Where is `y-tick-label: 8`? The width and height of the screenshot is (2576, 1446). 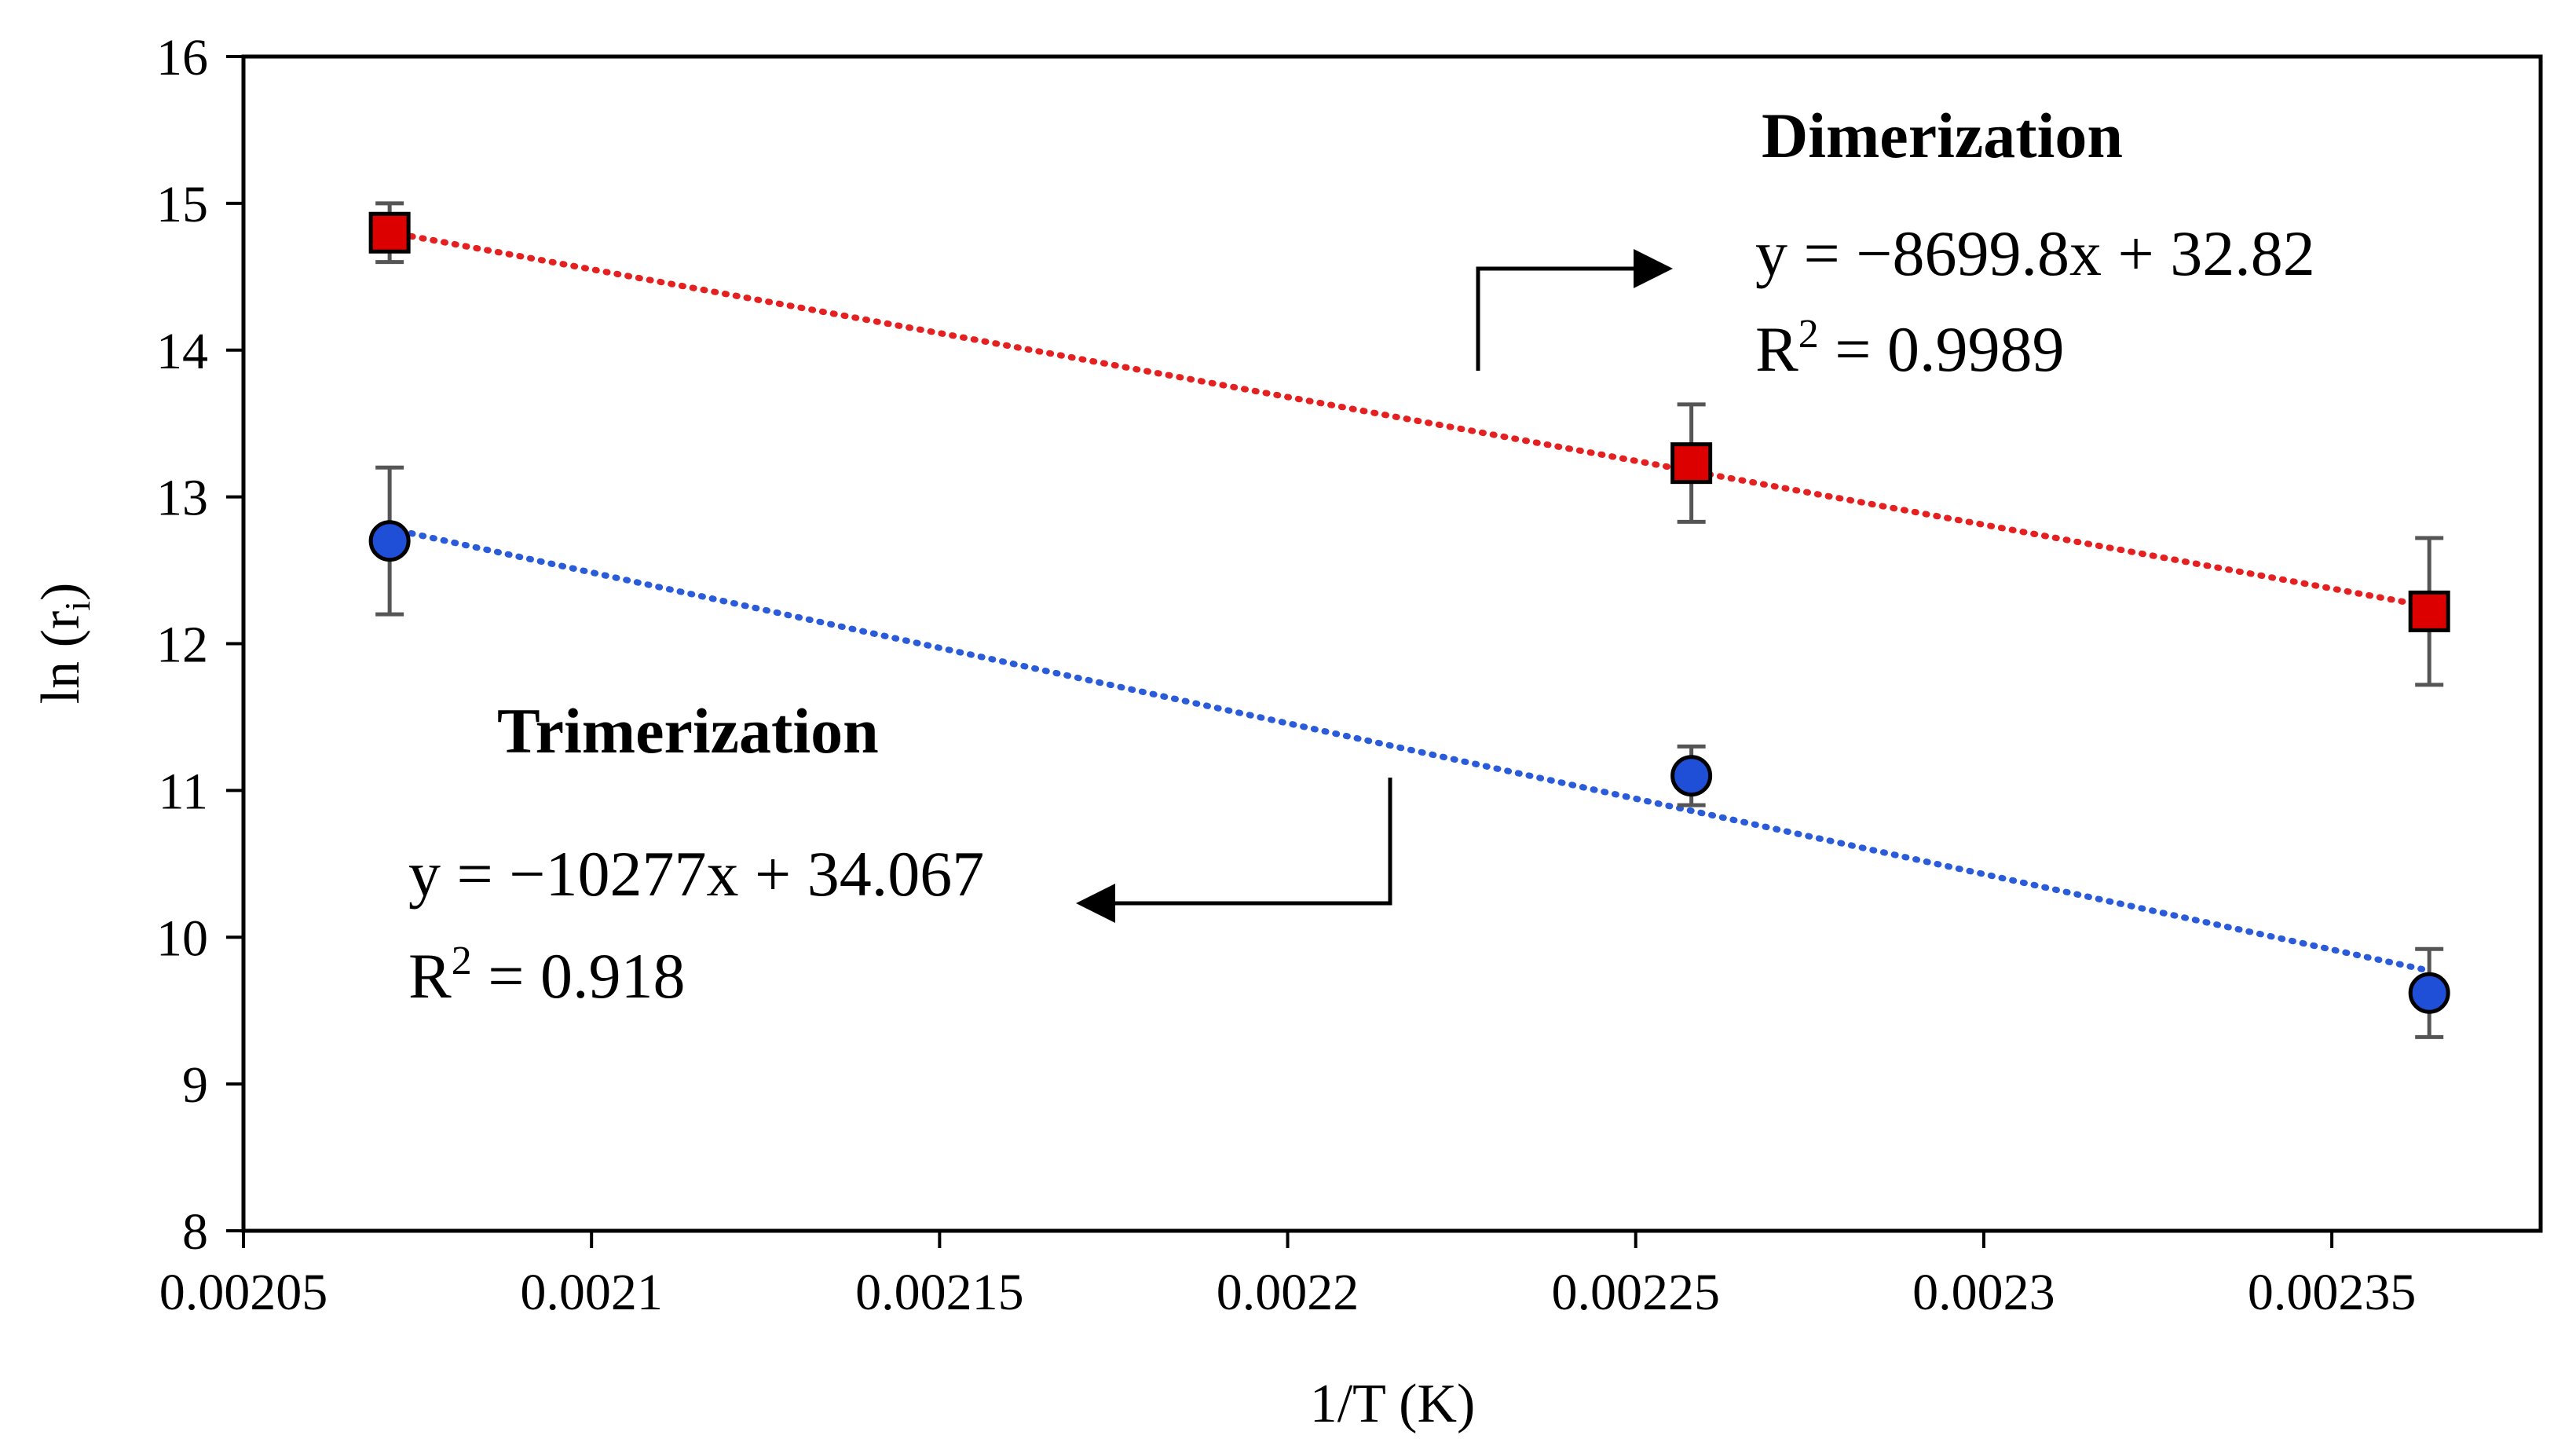 y-tick-label: 8 is located at coordinates (195, 1232).